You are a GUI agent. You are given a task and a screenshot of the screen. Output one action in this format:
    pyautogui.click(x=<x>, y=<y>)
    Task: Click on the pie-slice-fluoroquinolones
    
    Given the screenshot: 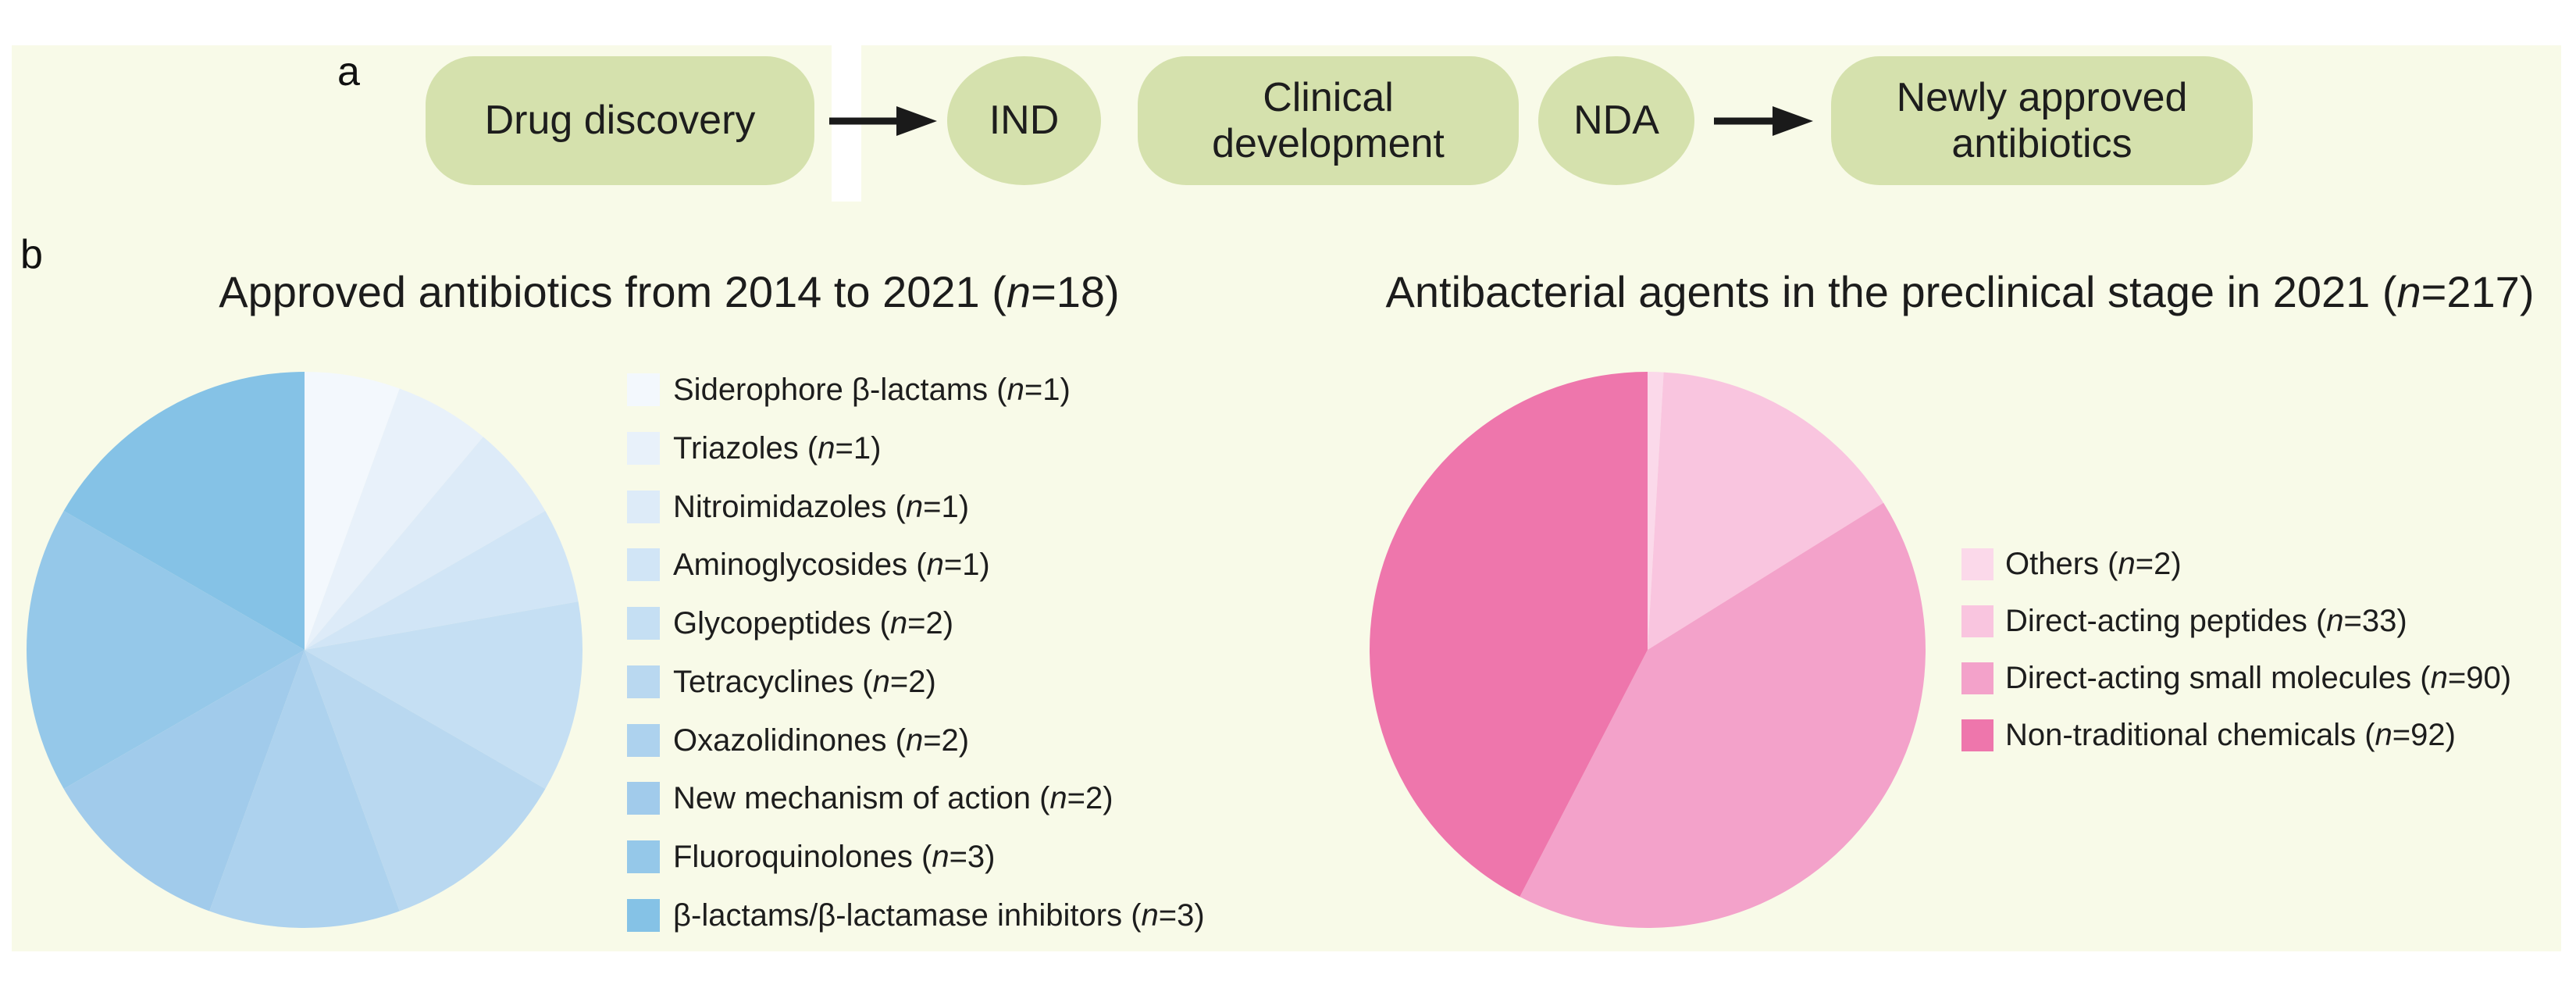 What is the action you would take?
    pyautogui.click(x=166, y=650)
    